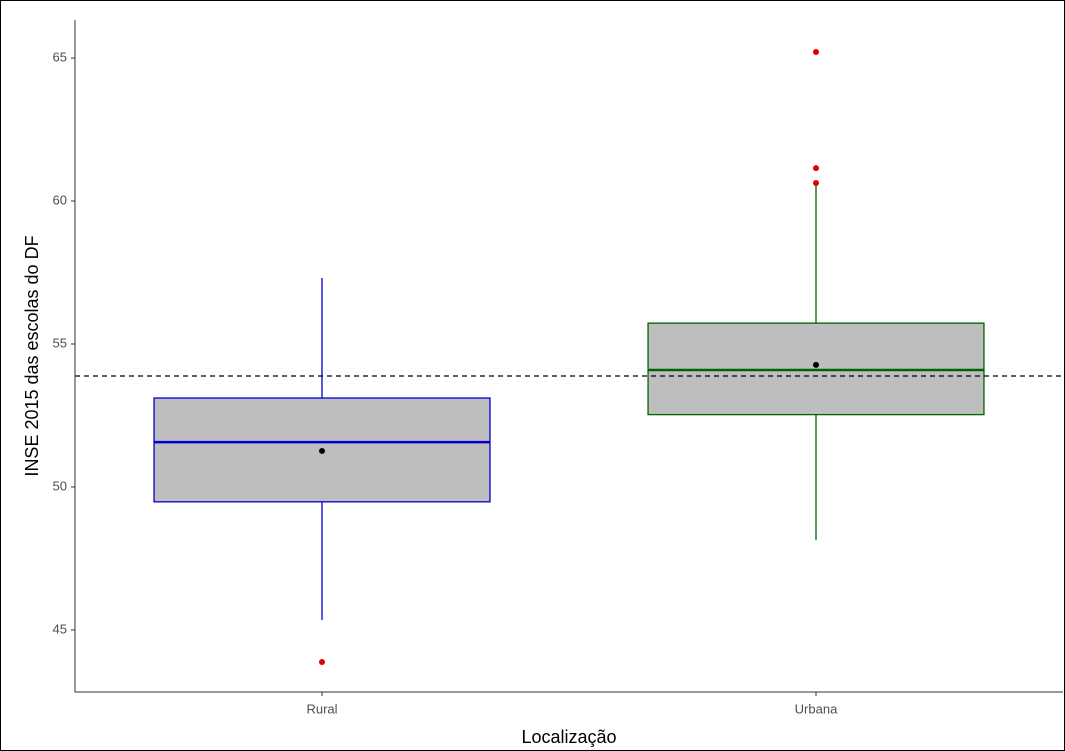 Image resolution: width=1065 pixels, height=751 pixels. Describe the element at coordinates (816, 708) in the screenshot. I see `x-tick-label: Urbana` at that location.